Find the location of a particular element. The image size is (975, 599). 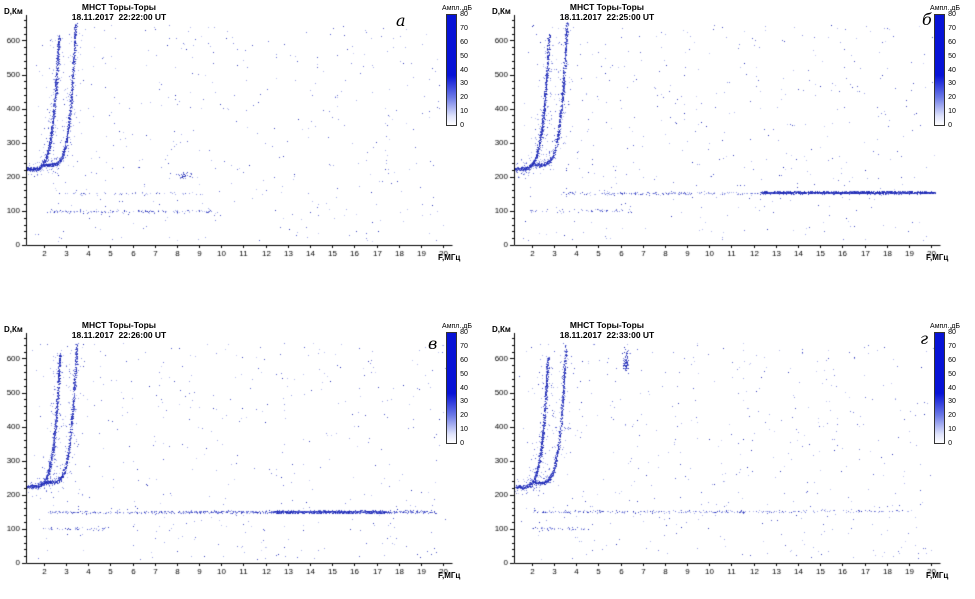

panel-header: МНСТ Торы-Торы 18.11.2017 22:22:00 UT is located at coordinates (119, 12).